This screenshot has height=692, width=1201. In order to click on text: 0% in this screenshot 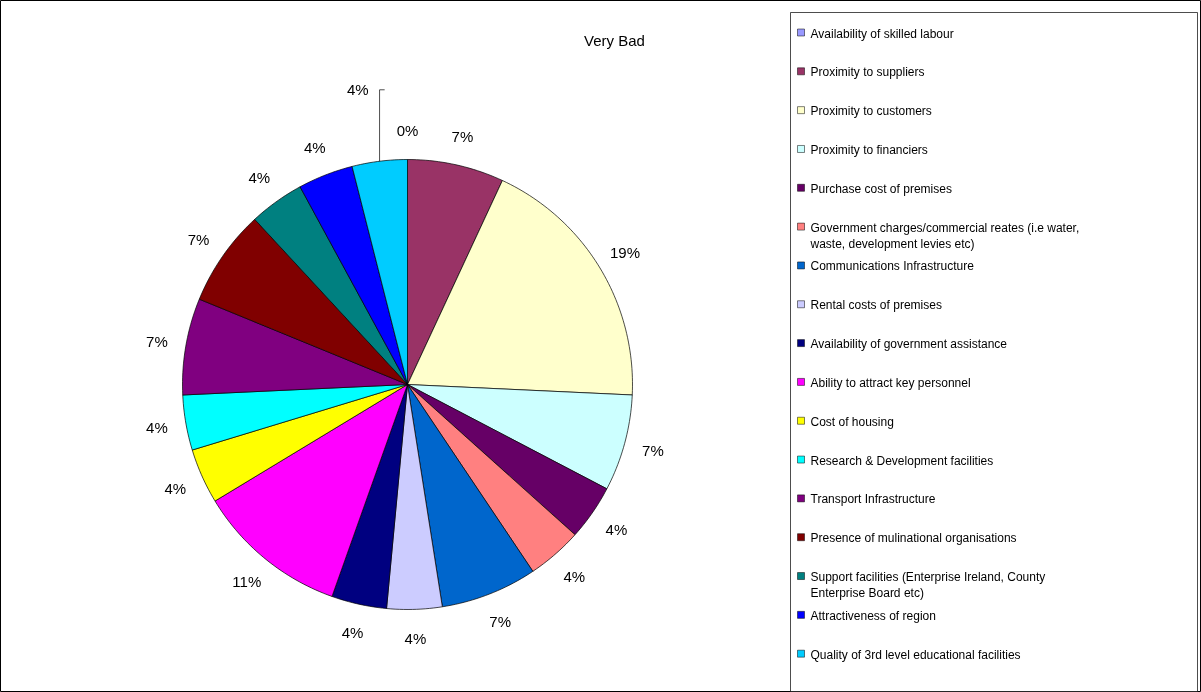, I will do `click(407, 130)`.